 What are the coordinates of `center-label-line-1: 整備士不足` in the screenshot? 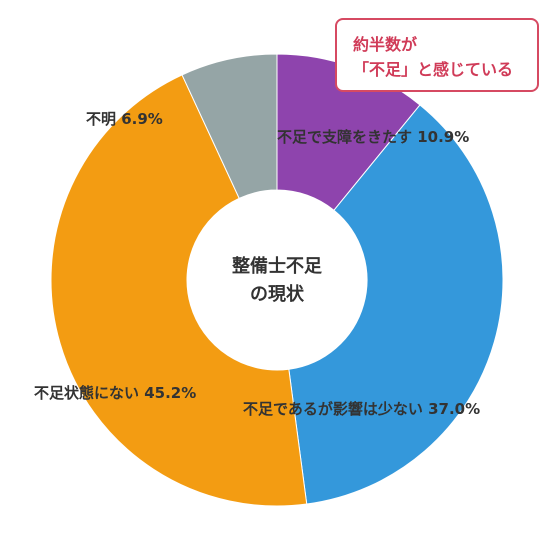 It's located at (276, 266).